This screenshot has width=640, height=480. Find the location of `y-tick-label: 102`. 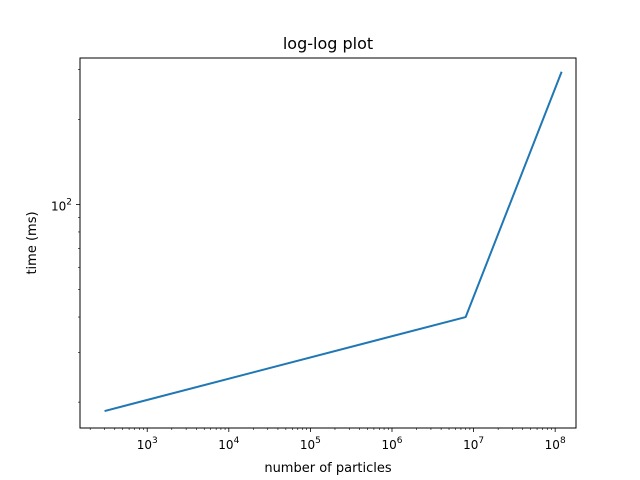

y-tick-label: 102 is located at coordinates (61, 206).